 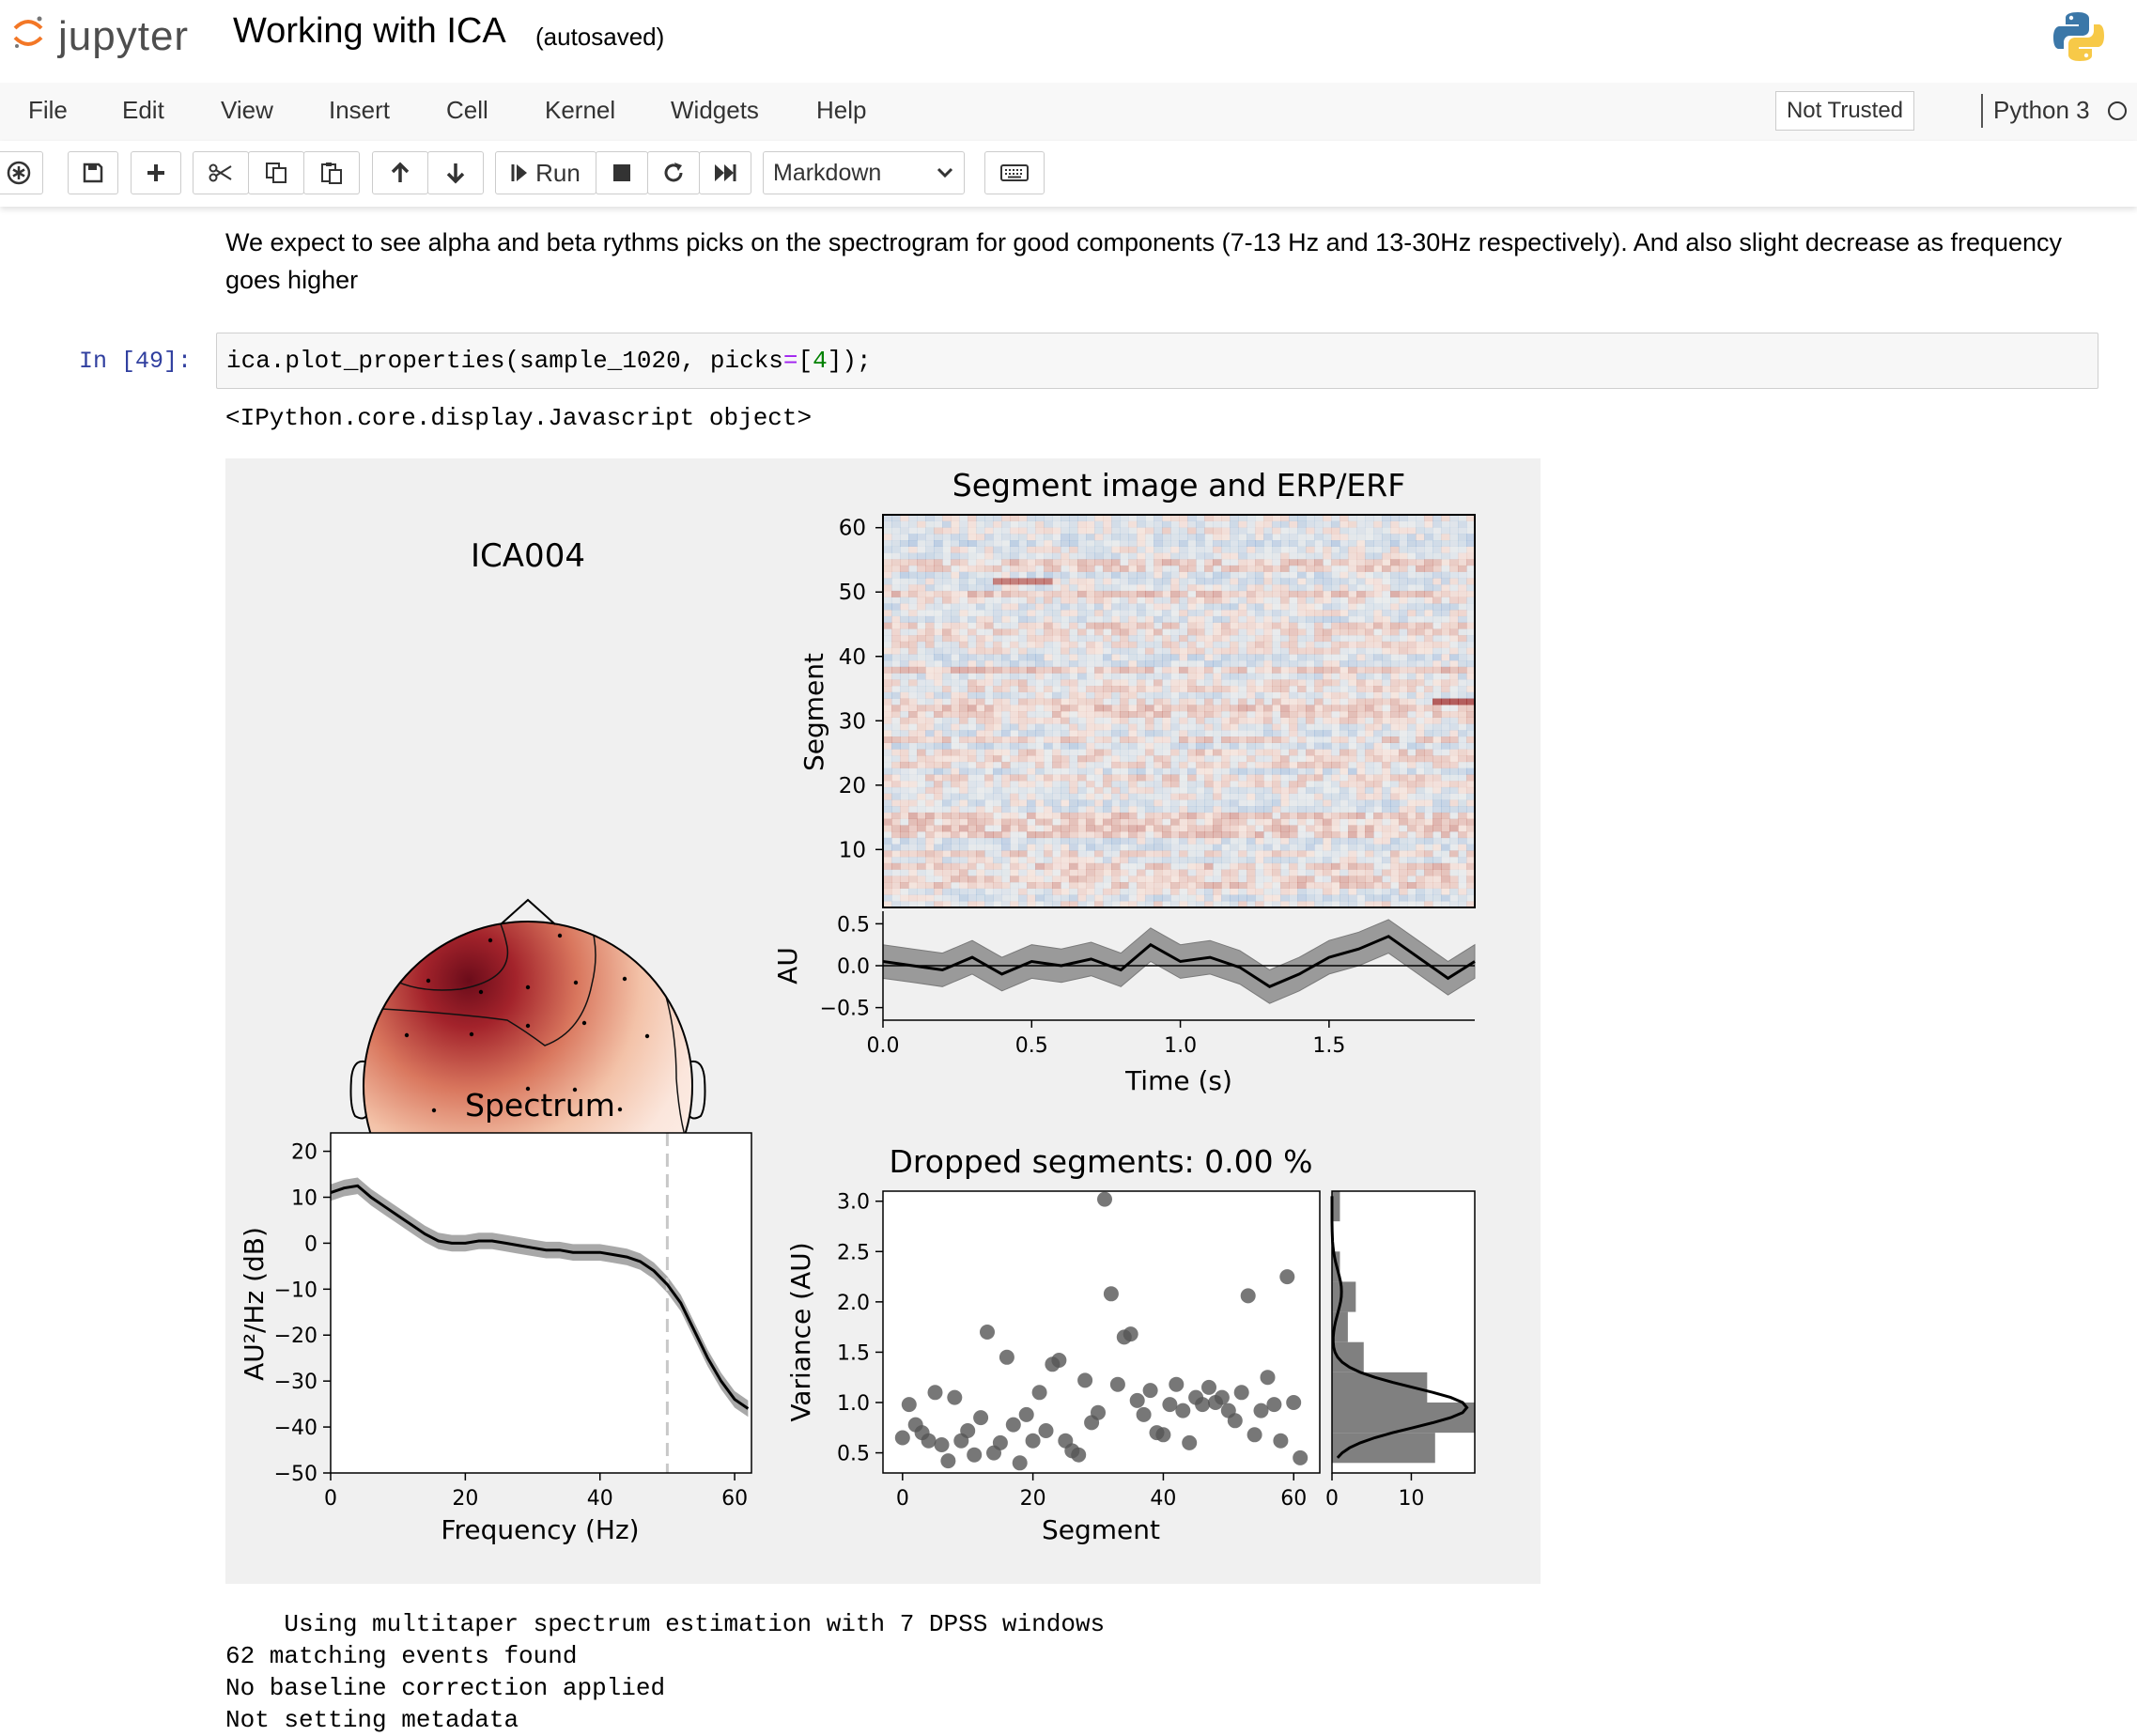 What do you see at coordinates (400, 172) in the screenshot?
I see `move-up-button` at bounding box center [400, 172].